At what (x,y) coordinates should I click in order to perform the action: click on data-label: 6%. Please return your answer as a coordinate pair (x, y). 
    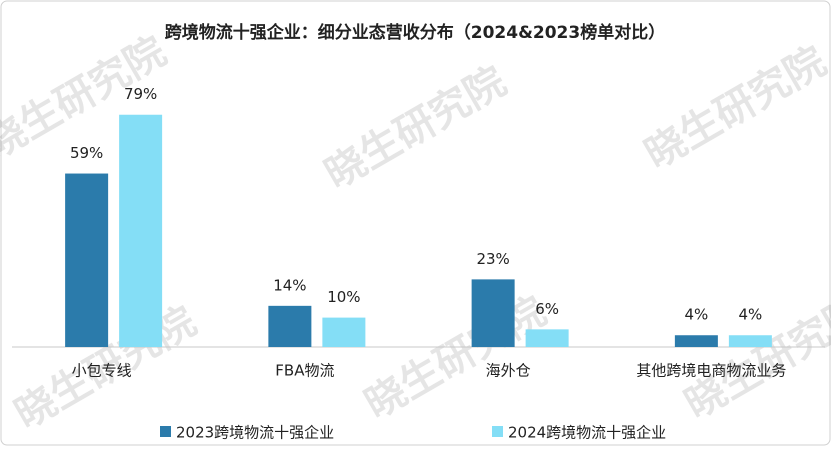
    Looking at the image, I should click on (547, 309).